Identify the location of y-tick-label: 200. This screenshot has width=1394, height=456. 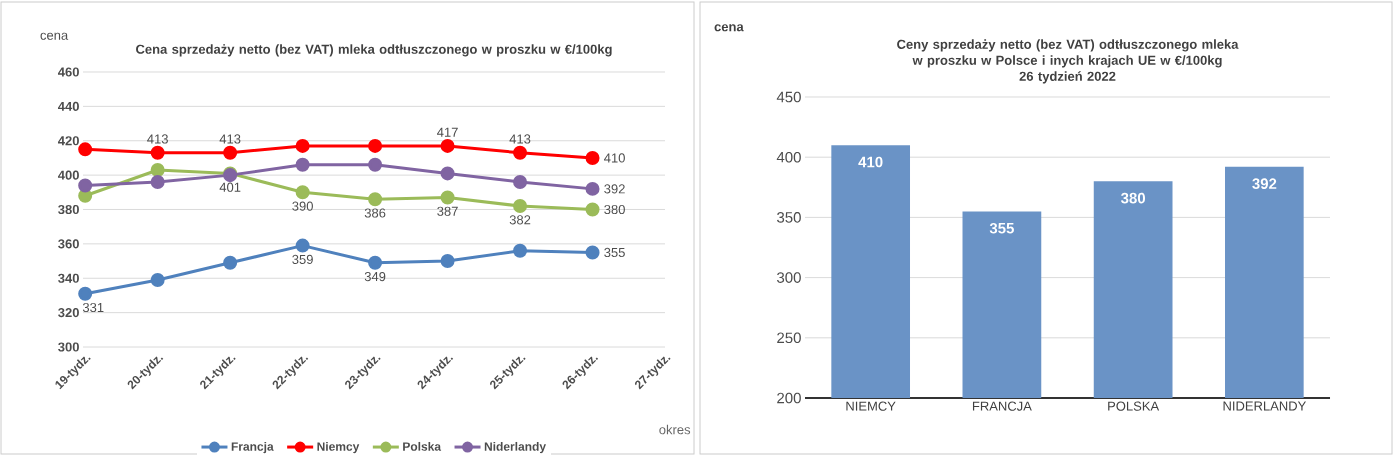
(789, 398).